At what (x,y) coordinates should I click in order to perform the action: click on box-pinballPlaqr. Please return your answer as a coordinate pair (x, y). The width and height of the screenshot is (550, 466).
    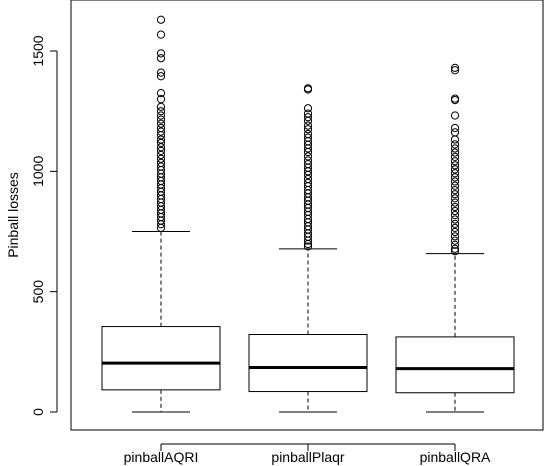
    Looking at the image, I should click on (308, 363).